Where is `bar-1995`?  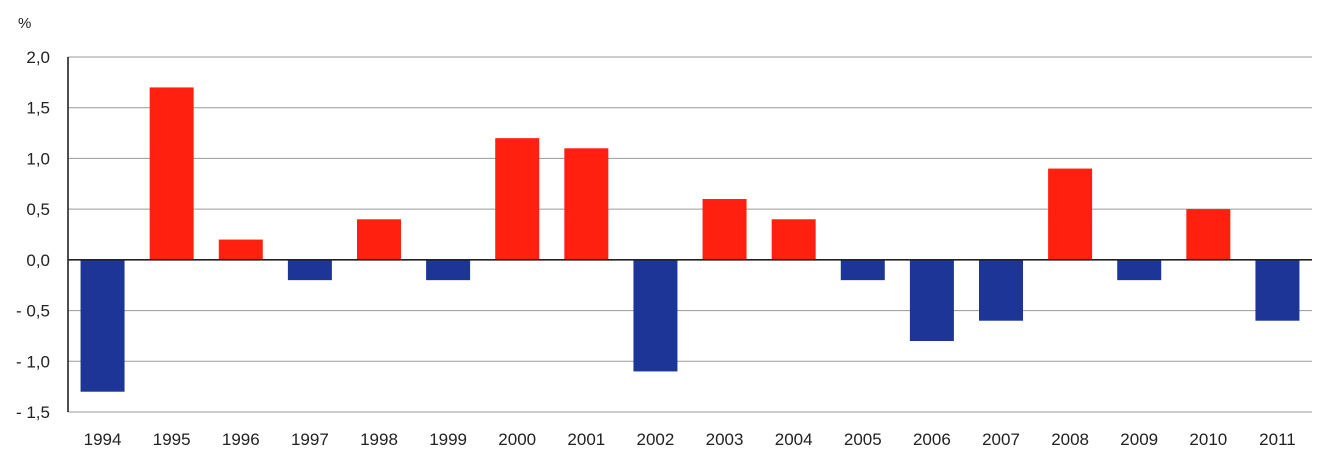
bar-1995 is located at coordinates (171, 173).